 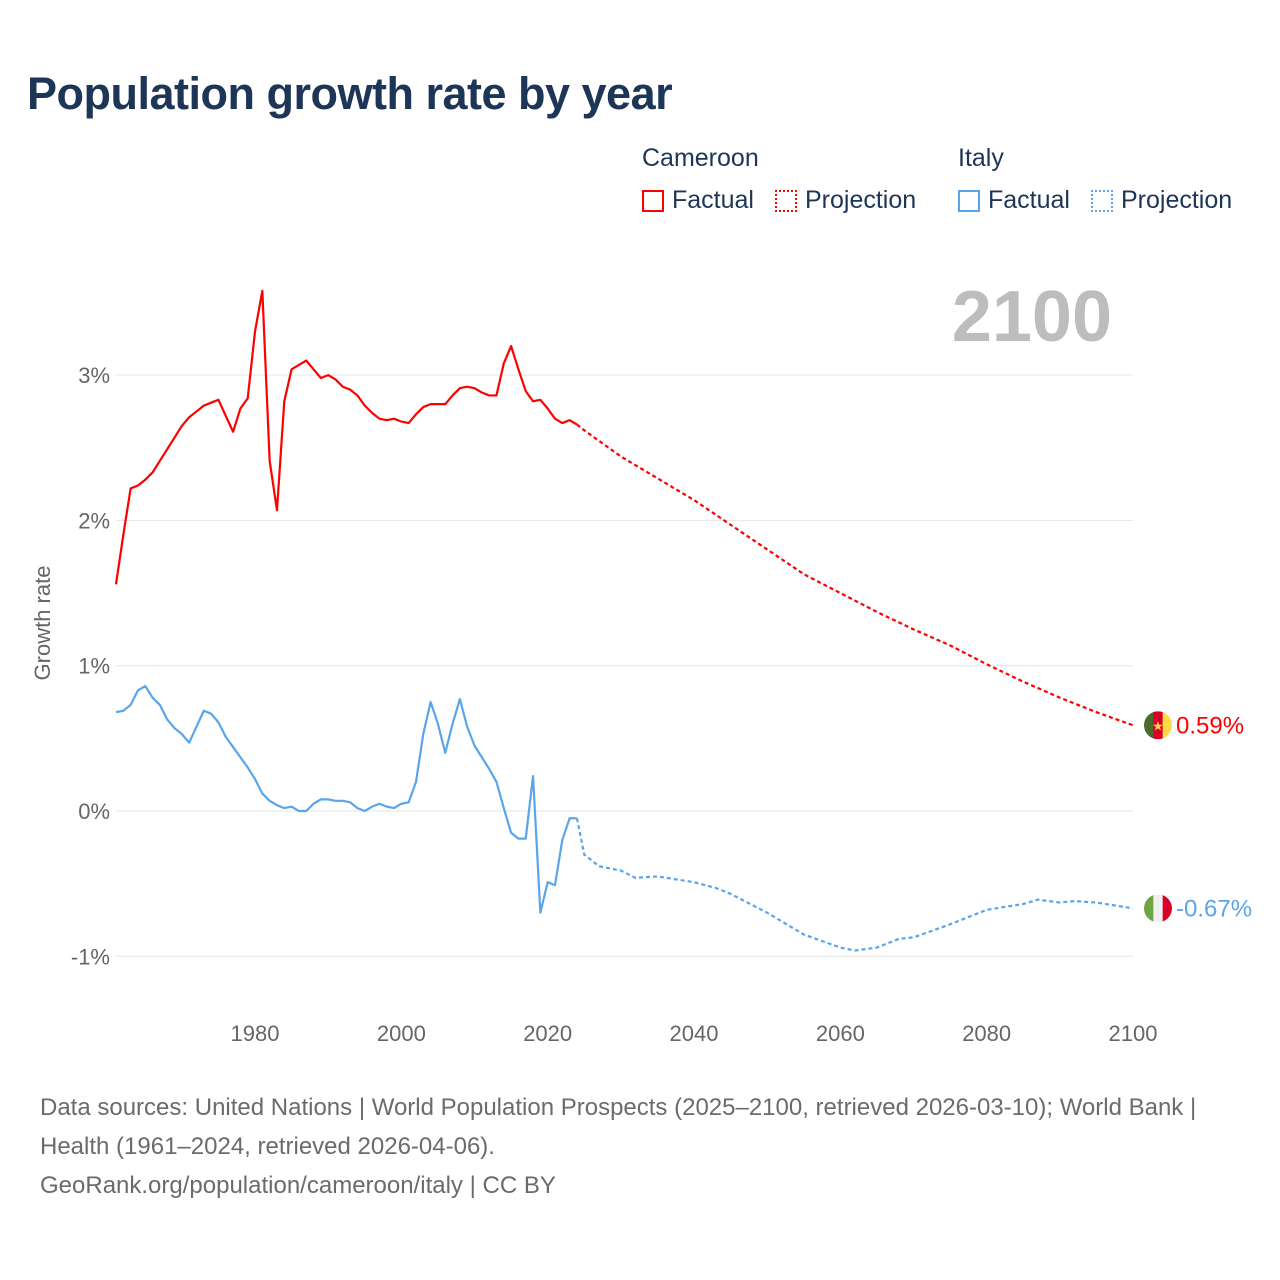 What do you see at coordinates (1198, 817) in the screenshot?
I see `series-end-markers: ★ 0.59% -0.67%` at bounding box center [1198, 817].